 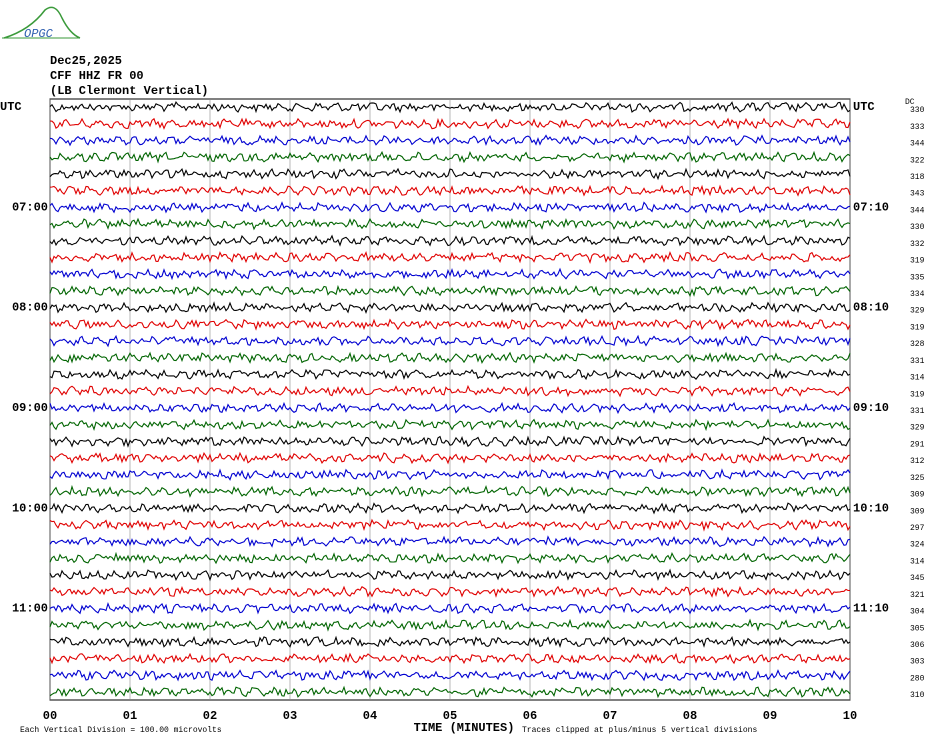 What do you see at coordinates (770, 716) in the screenshot?
I see `x-tick-label: 09` at bounding box center [770, 716].